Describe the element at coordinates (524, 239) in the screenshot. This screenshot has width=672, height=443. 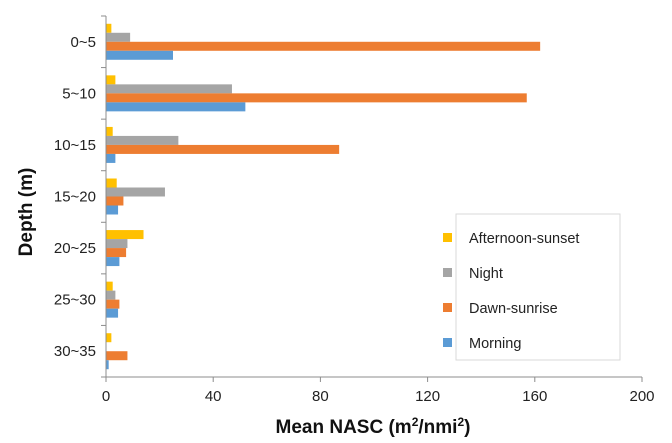
I see `legend-label-afternoon-sunset: Afternoon-sunset` at that location.